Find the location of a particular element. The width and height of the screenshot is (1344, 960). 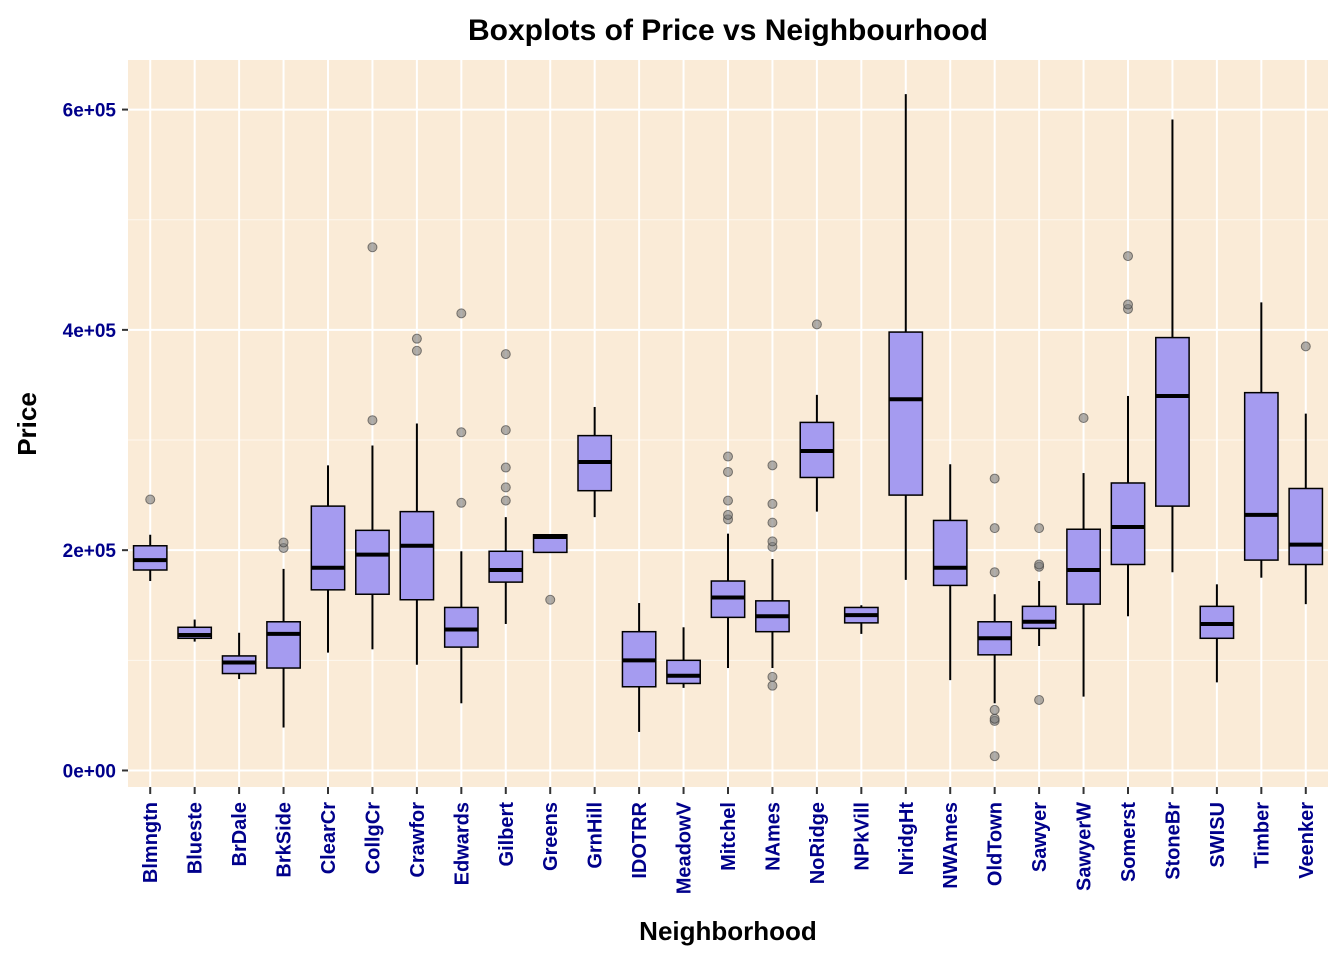

box-gilbert is located at coordinates (506, 486).